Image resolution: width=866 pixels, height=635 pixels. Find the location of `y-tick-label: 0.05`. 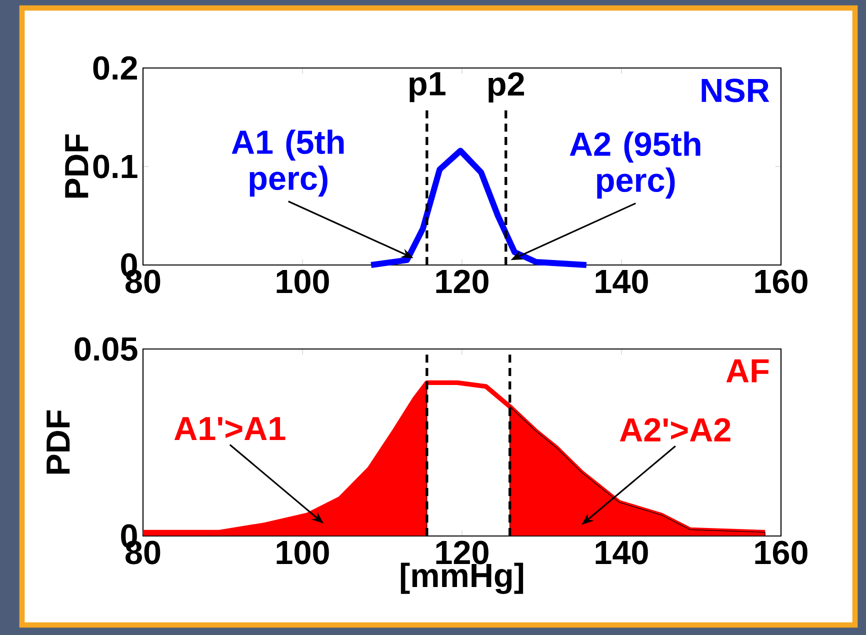

y-tick-label: 0.05 is located at coordinates (106, 349).